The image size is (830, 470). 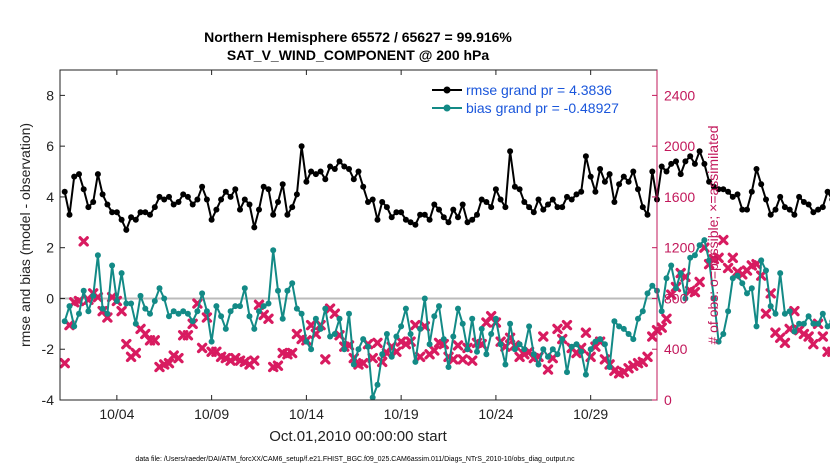 I want to click on x-tick-label: 10/09, so click(x=211, y=414).